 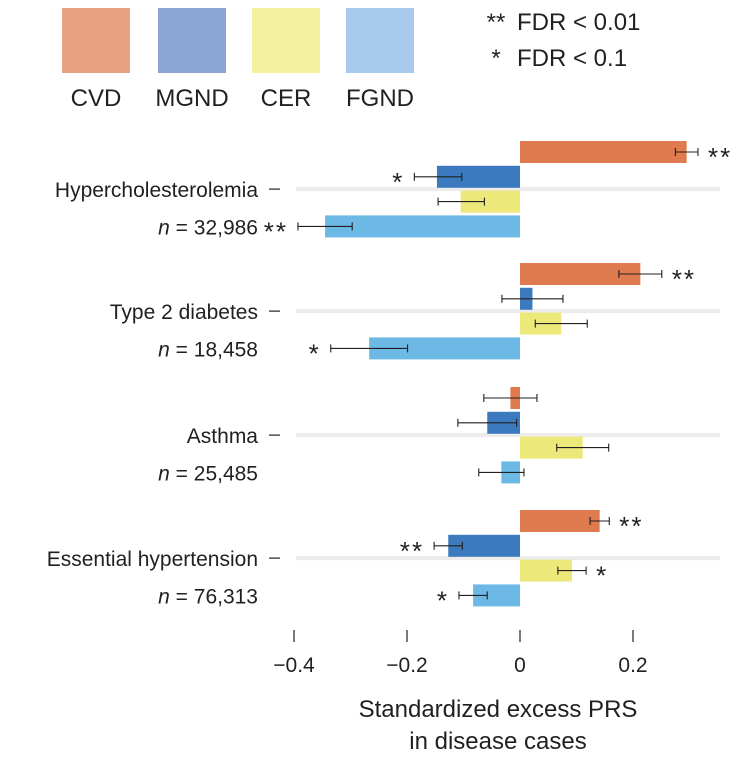 I want to click on x-tick-label: 0, so click(x=520, y=665).